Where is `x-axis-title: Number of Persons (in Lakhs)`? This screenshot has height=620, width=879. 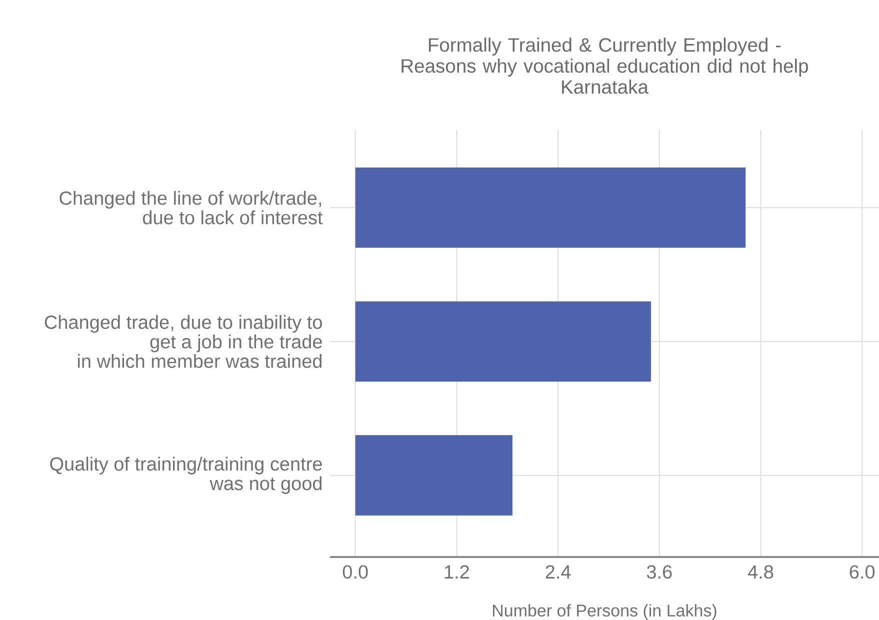
x-axis-title: Number of Persons (in Lakhs) is located at coordinates (604, 612).